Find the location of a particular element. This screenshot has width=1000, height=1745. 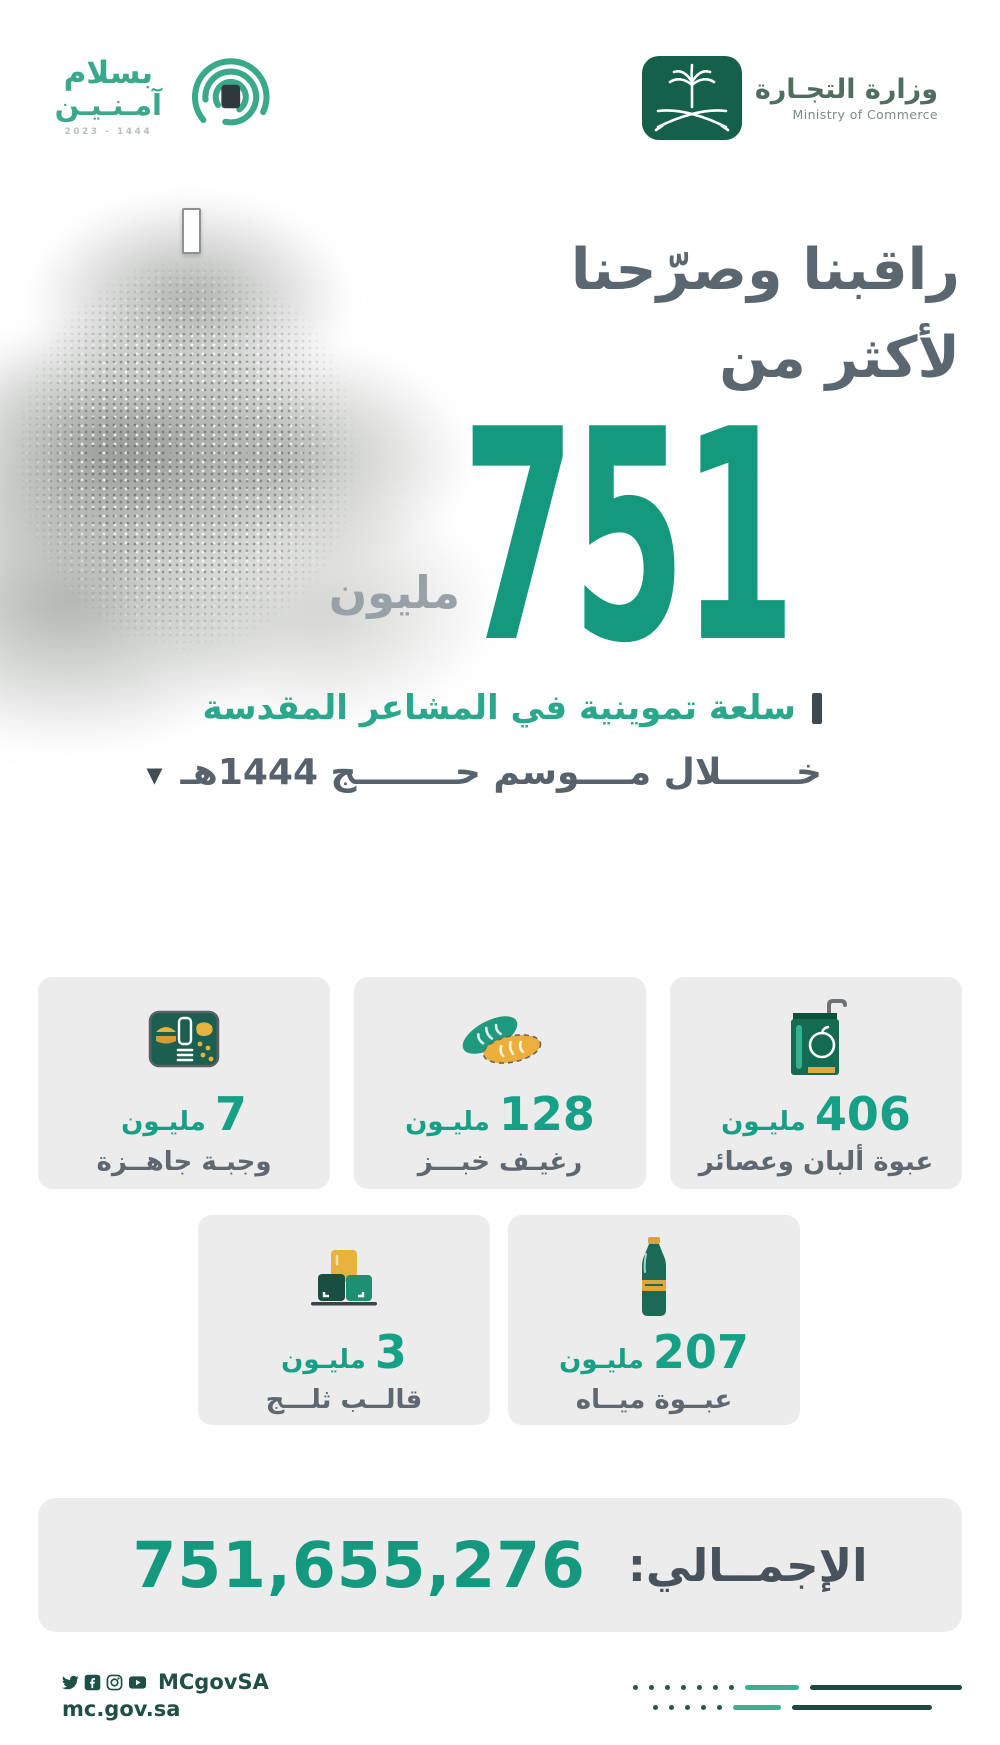

season-row: خــــــلال مــــوسم حــــــــج 1444هـ ▼ is located at coordinates (484, 772).